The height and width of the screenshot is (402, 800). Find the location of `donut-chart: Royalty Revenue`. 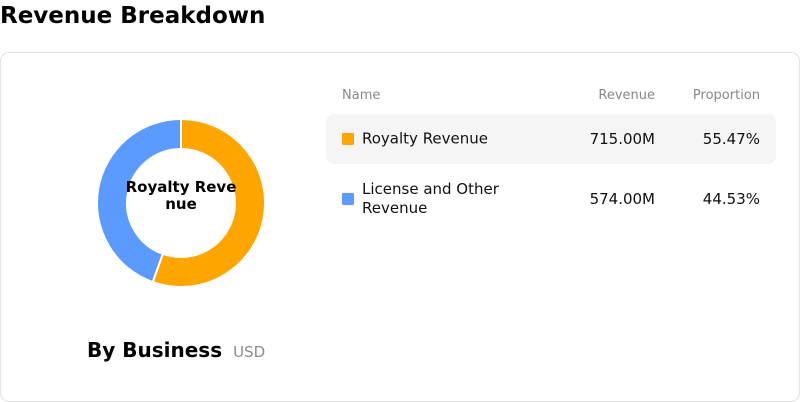

donut-chart: Royalty Revenue is located at coordinates (181, 203).